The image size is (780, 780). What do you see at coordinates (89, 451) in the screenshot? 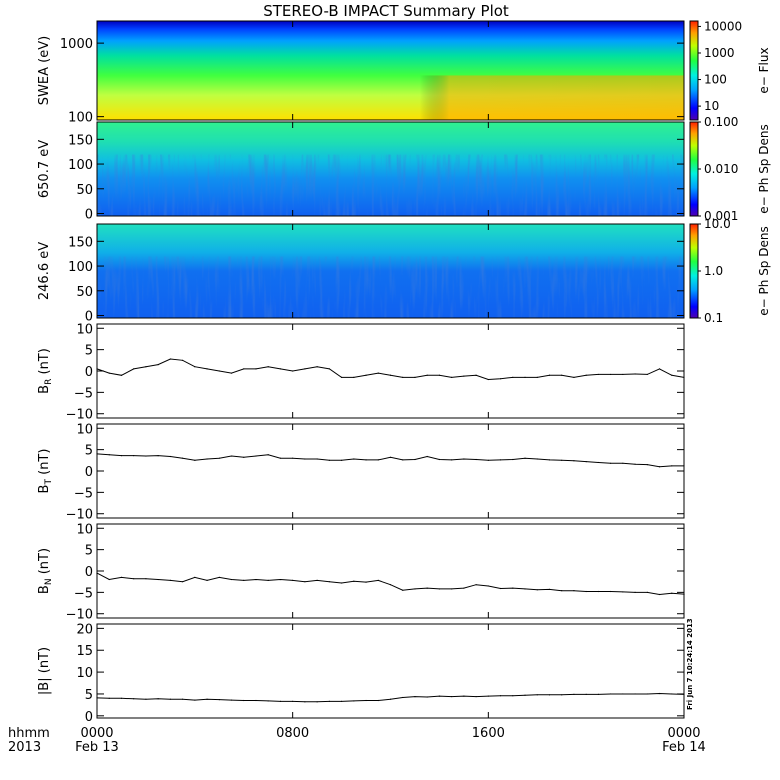
I see `y-tick-label: 5` at bounding box center [89, 451].